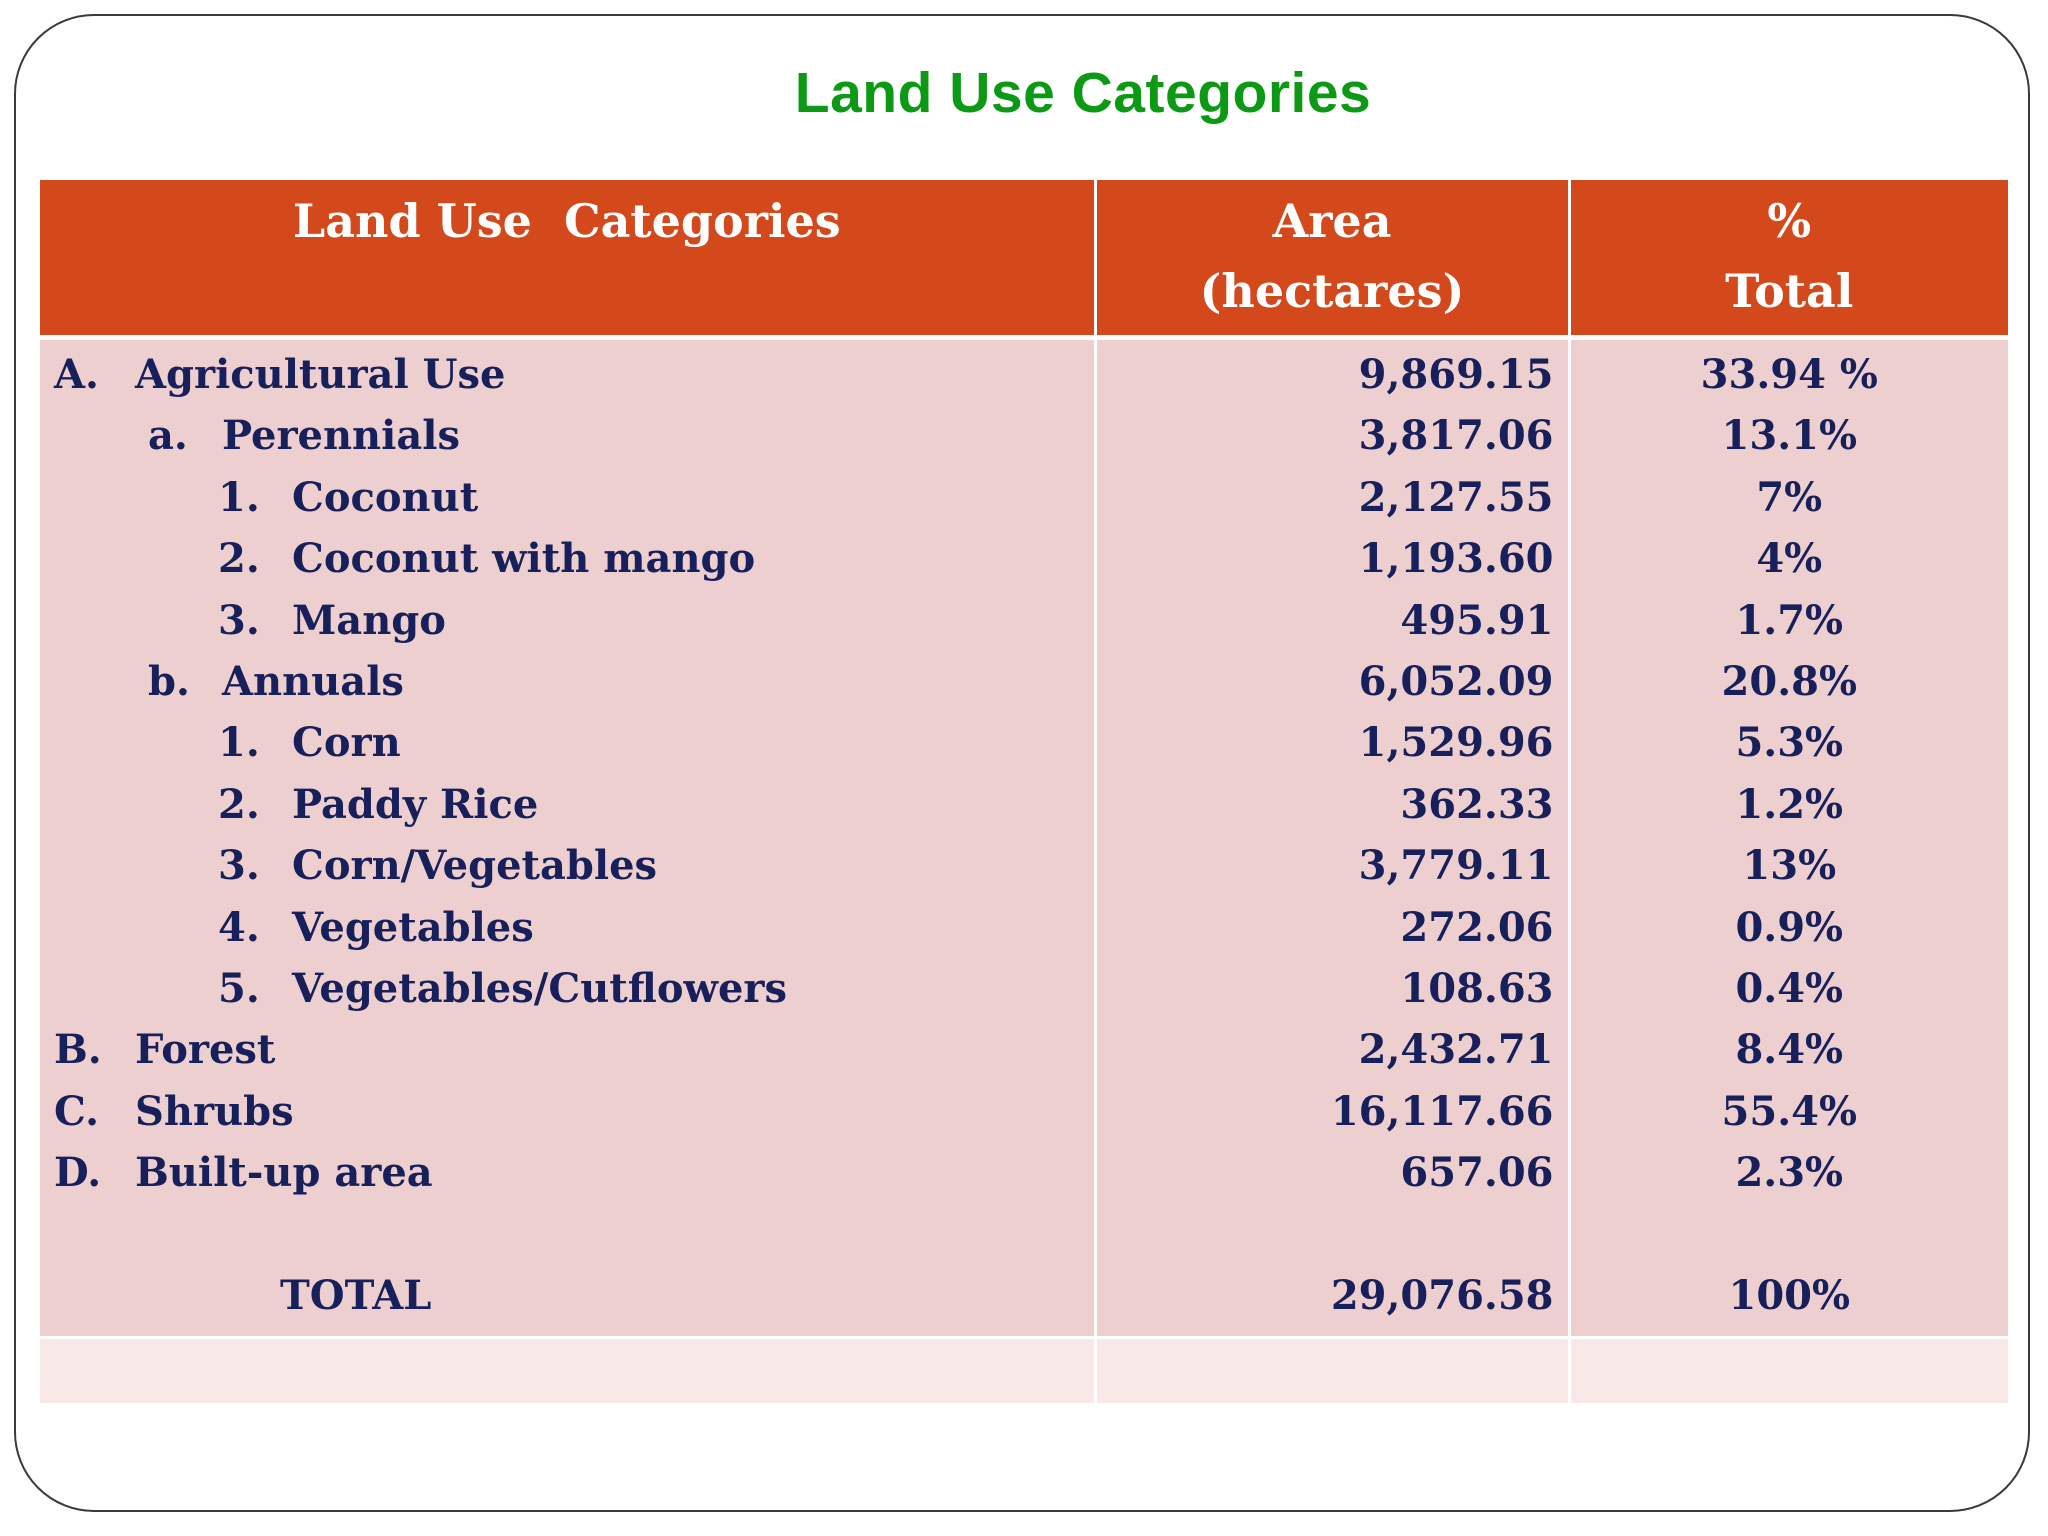 The height and width of the screenshot is (1536, 2048). I want to click on pct-value: 7%, so click(1789, 497).